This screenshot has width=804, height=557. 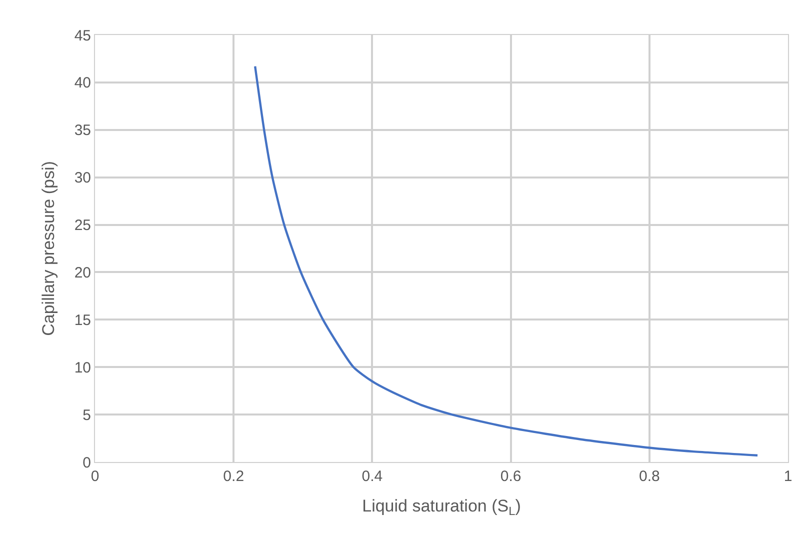 I want to click on y-tick-label: 0, so click(x=86, y=463).